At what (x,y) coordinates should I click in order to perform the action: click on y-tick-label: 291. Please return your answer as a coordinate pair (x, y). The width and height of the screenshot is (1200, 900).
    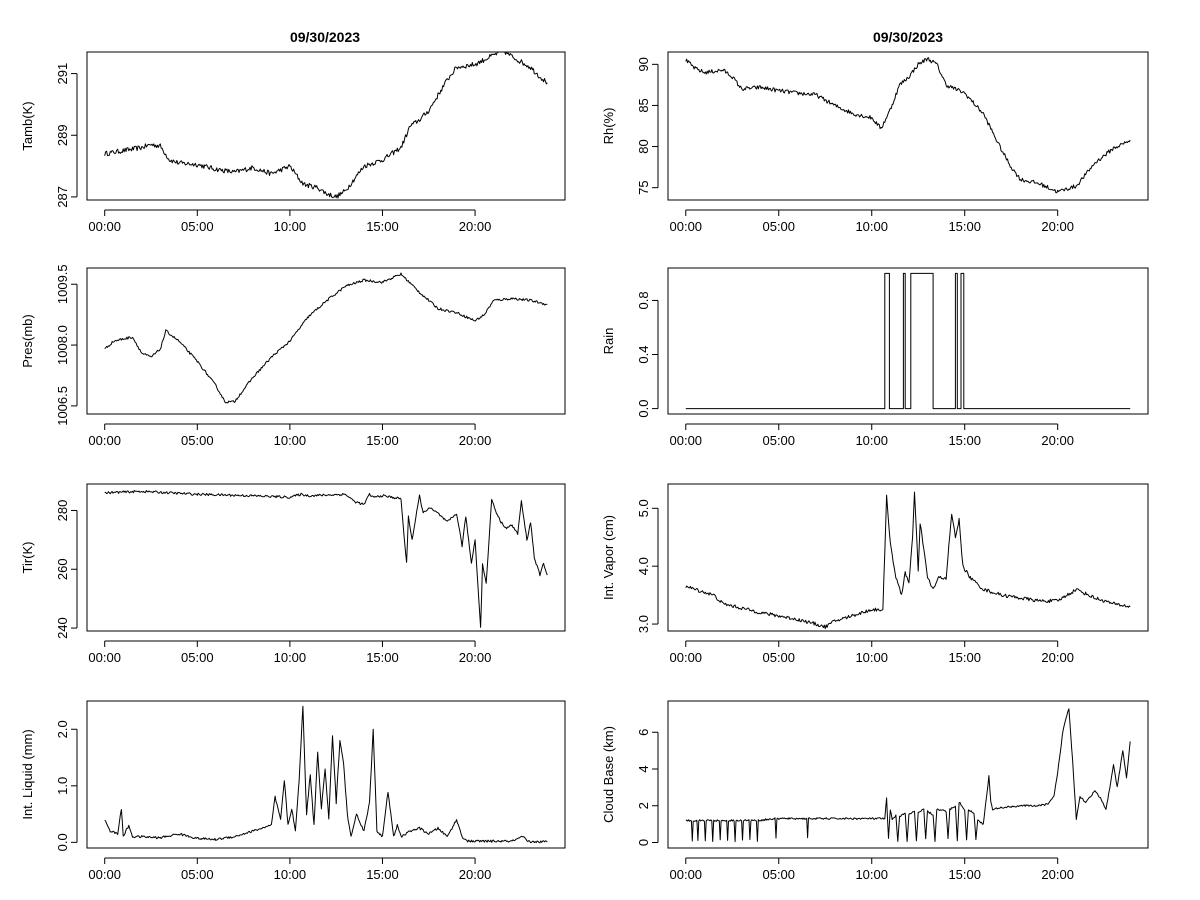
    Looking at the image, I should click on (62, 74).